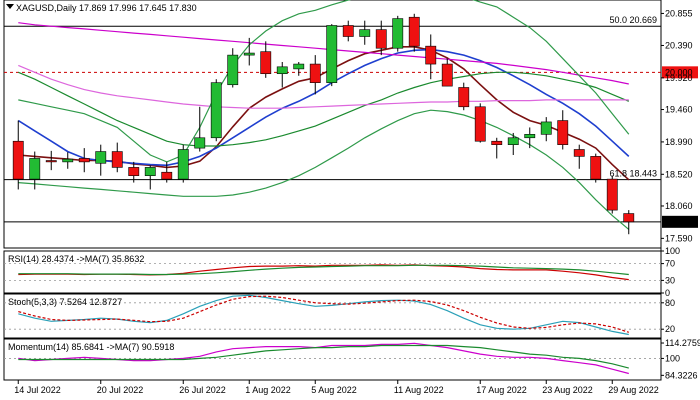 The height and width of the screenshot is (400, 700). Describe the element at coordinates (419, 390) in the screenshot. I see `x-tick-label: 11 Aug 2022` at that location.